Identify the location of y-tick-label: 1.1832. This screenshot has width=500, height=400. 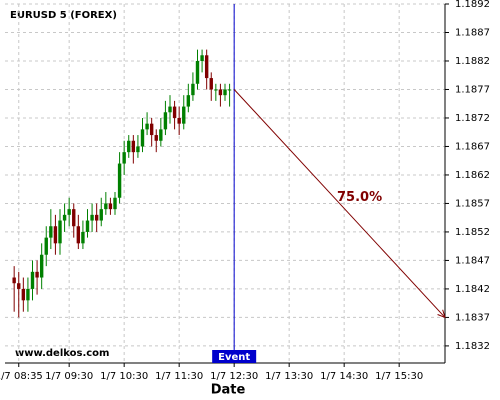
(472, 346).